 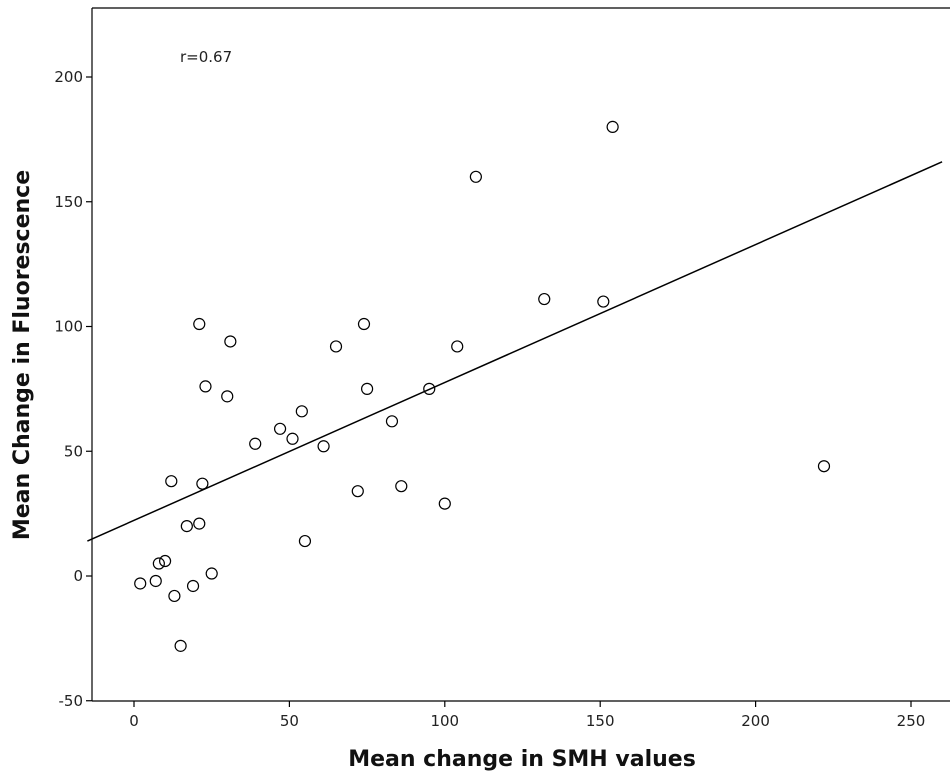 I want to click on x-axis-title: Mean change in SMH values, so click(x=522, y=759).